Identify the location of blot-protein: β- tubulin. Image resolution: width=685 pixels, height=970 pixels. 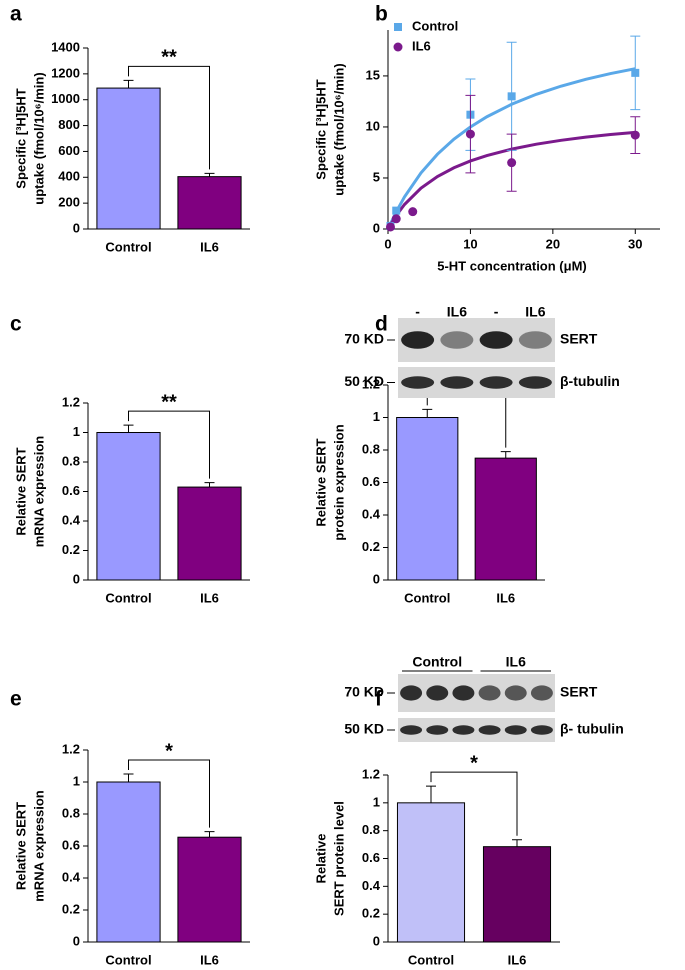
(592, 729).